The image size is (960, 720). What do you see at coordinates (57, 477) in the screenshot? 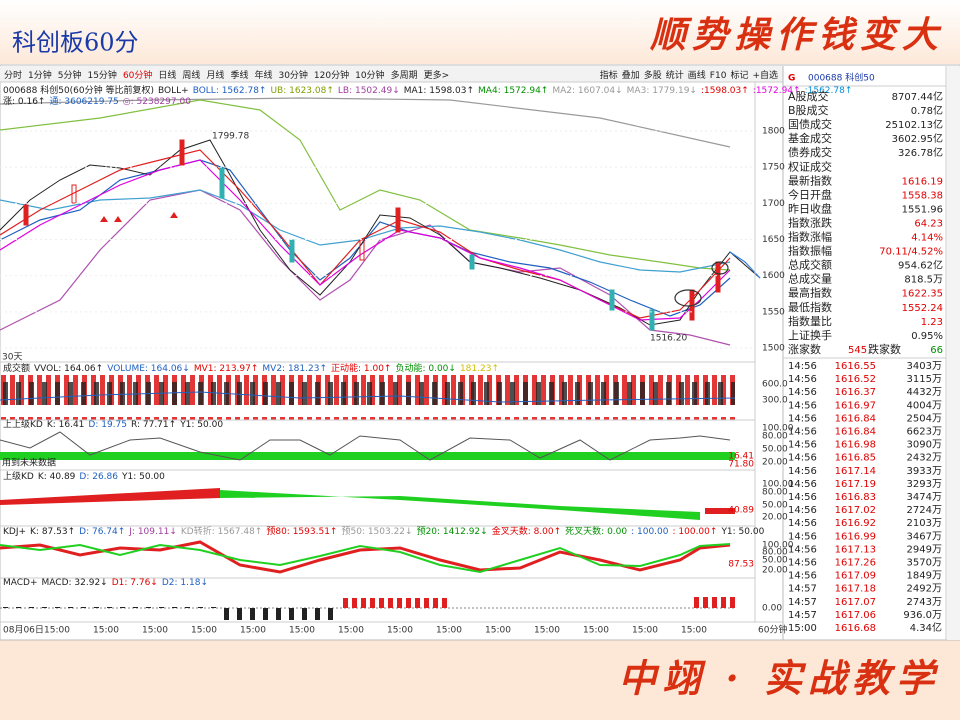
I see `panel-info-item: K: 40.89` at bounding box center [57, 477].